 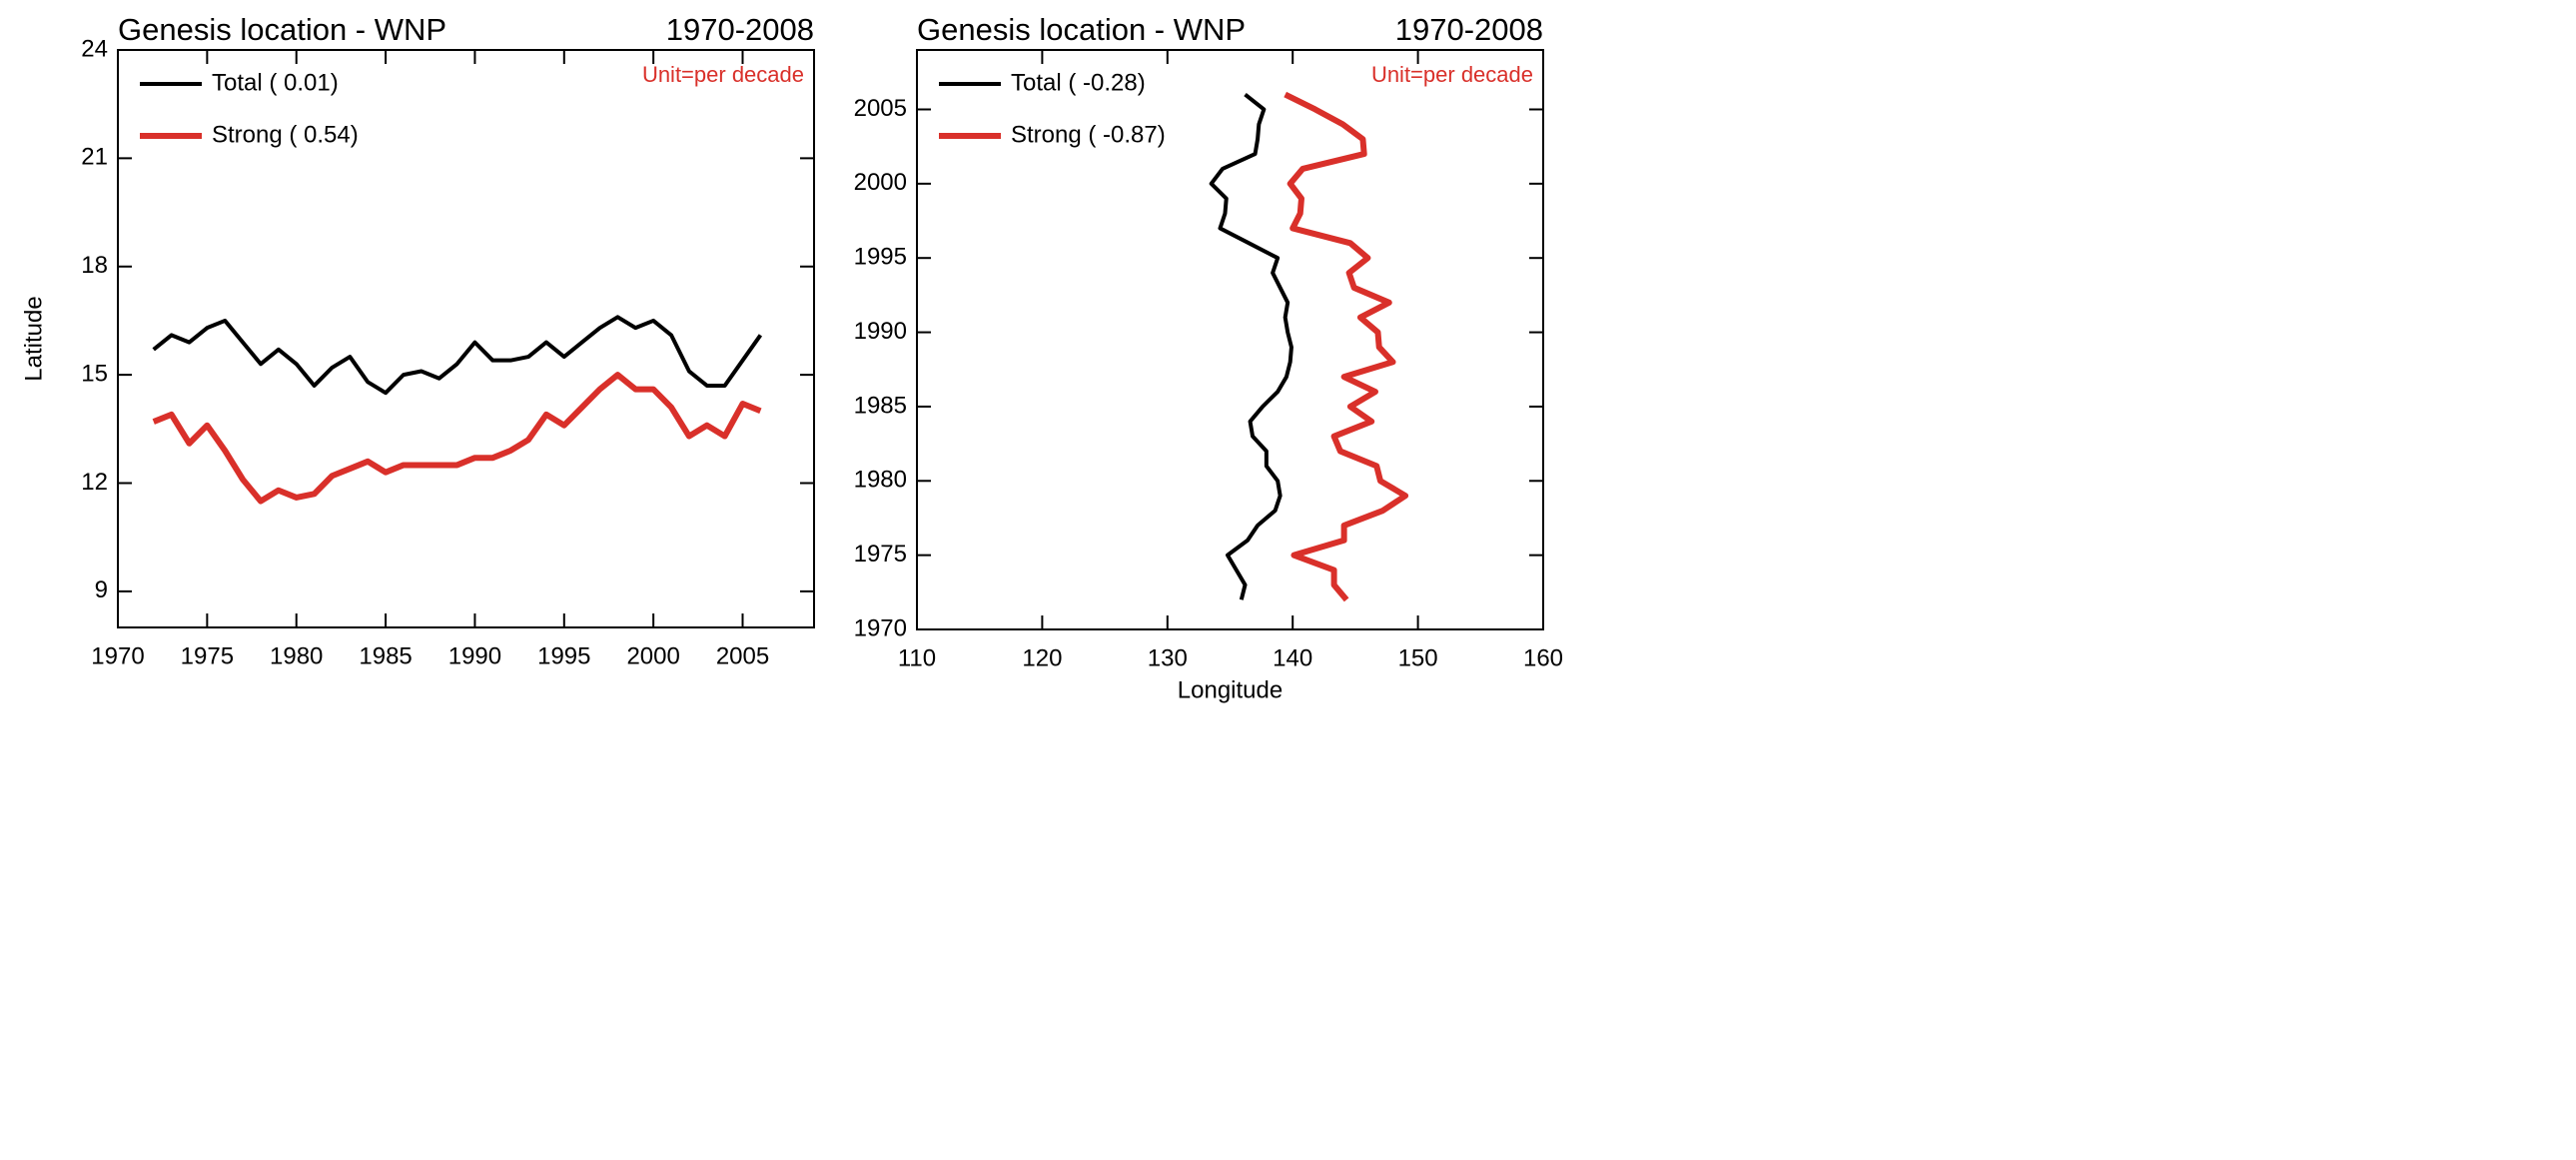 What do you see at coordinates (1293, 657) in the screenshot?
I see `x-tick-label: 140` at bounding box center [1293, 657].